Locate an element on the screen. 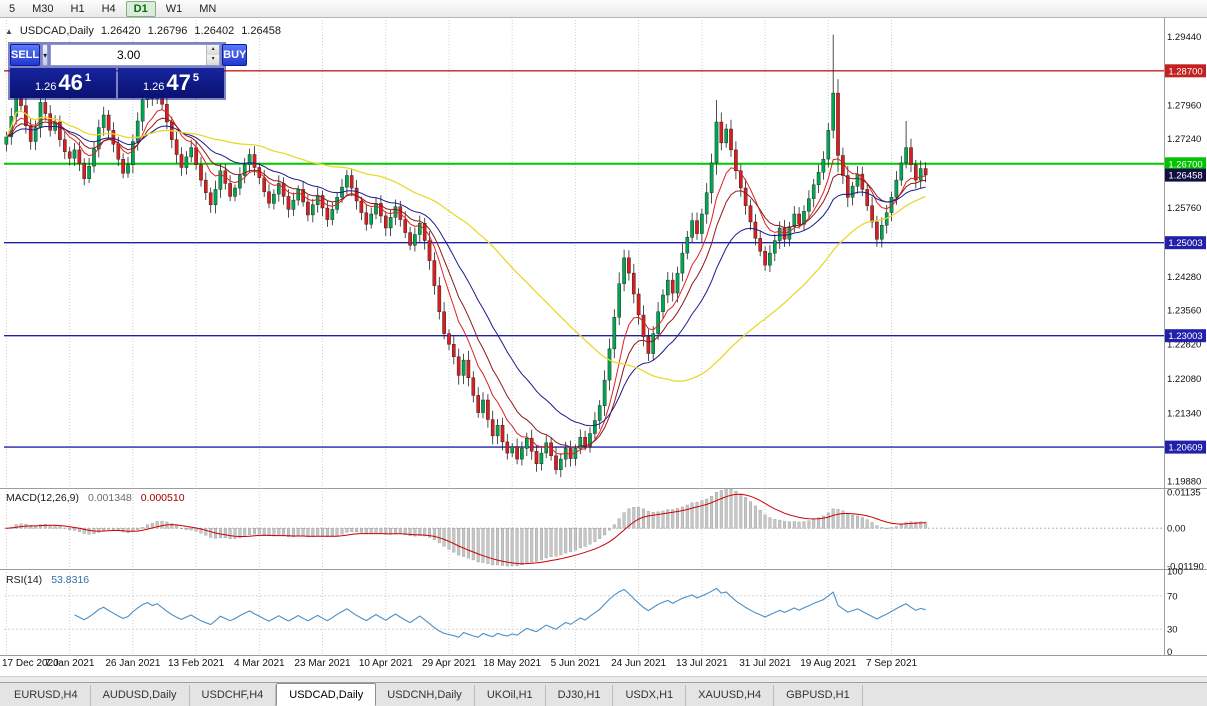 Image resolution: width=1207 pixels, height=706 pixels. buy-button: BUY is located at coordinates (235, 55).